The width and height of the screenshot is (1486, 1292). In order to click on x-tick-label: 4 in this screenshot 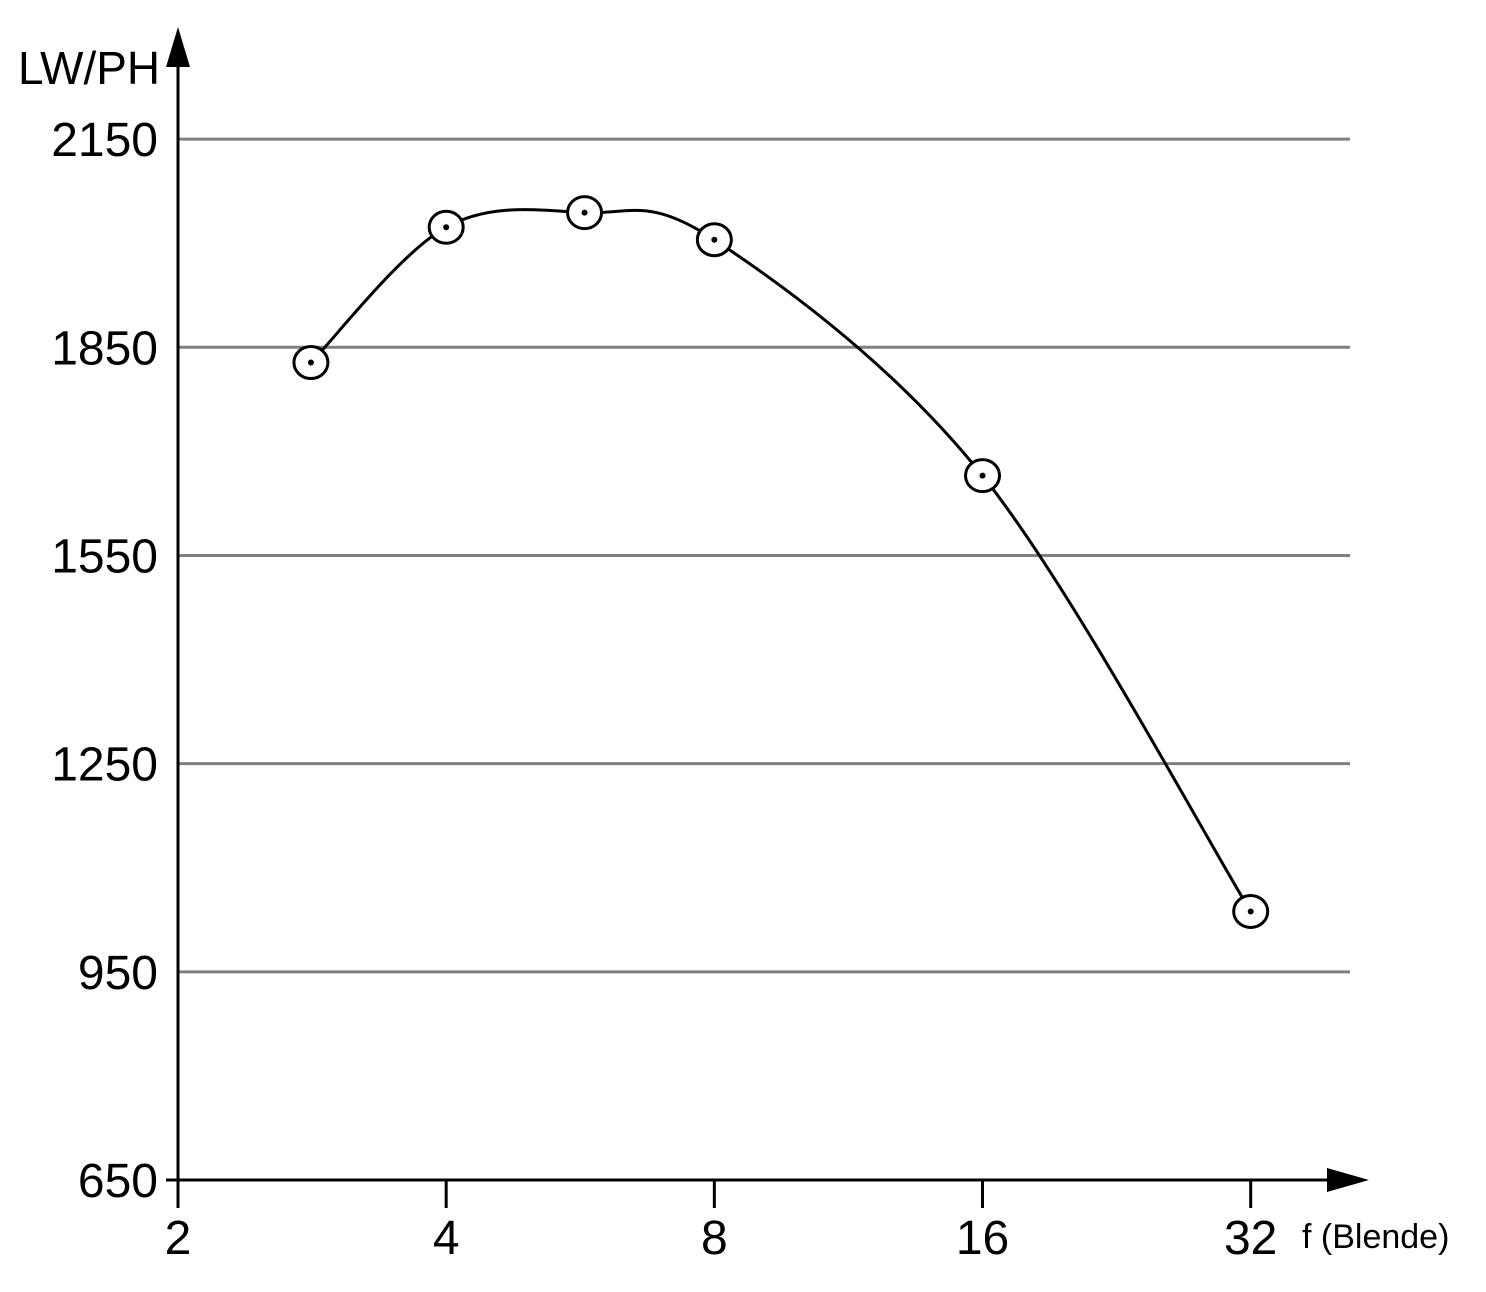, I will do `click(446, 1238)`.